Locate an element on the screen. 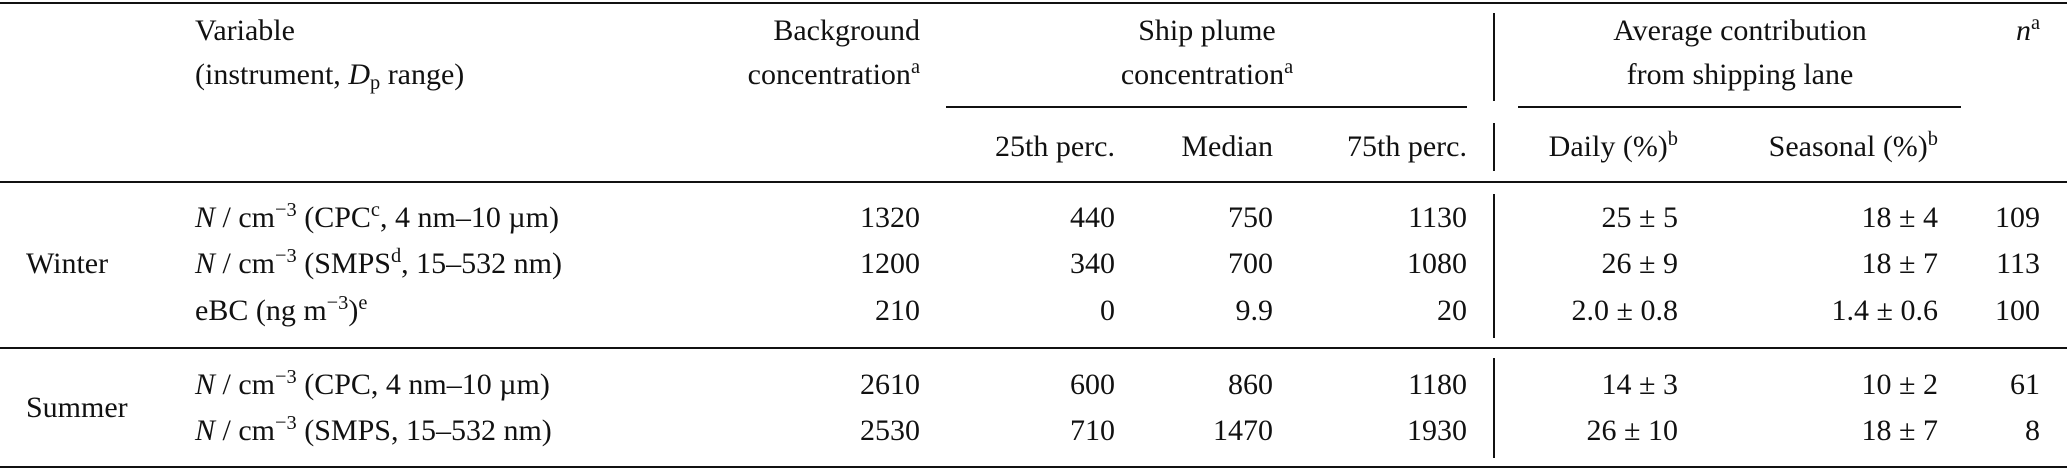 Image resolution: width=2067 pixels, height=472 pixels. header-variable: Variable (instrument, Dp range) is located at coordinates (329, 53).